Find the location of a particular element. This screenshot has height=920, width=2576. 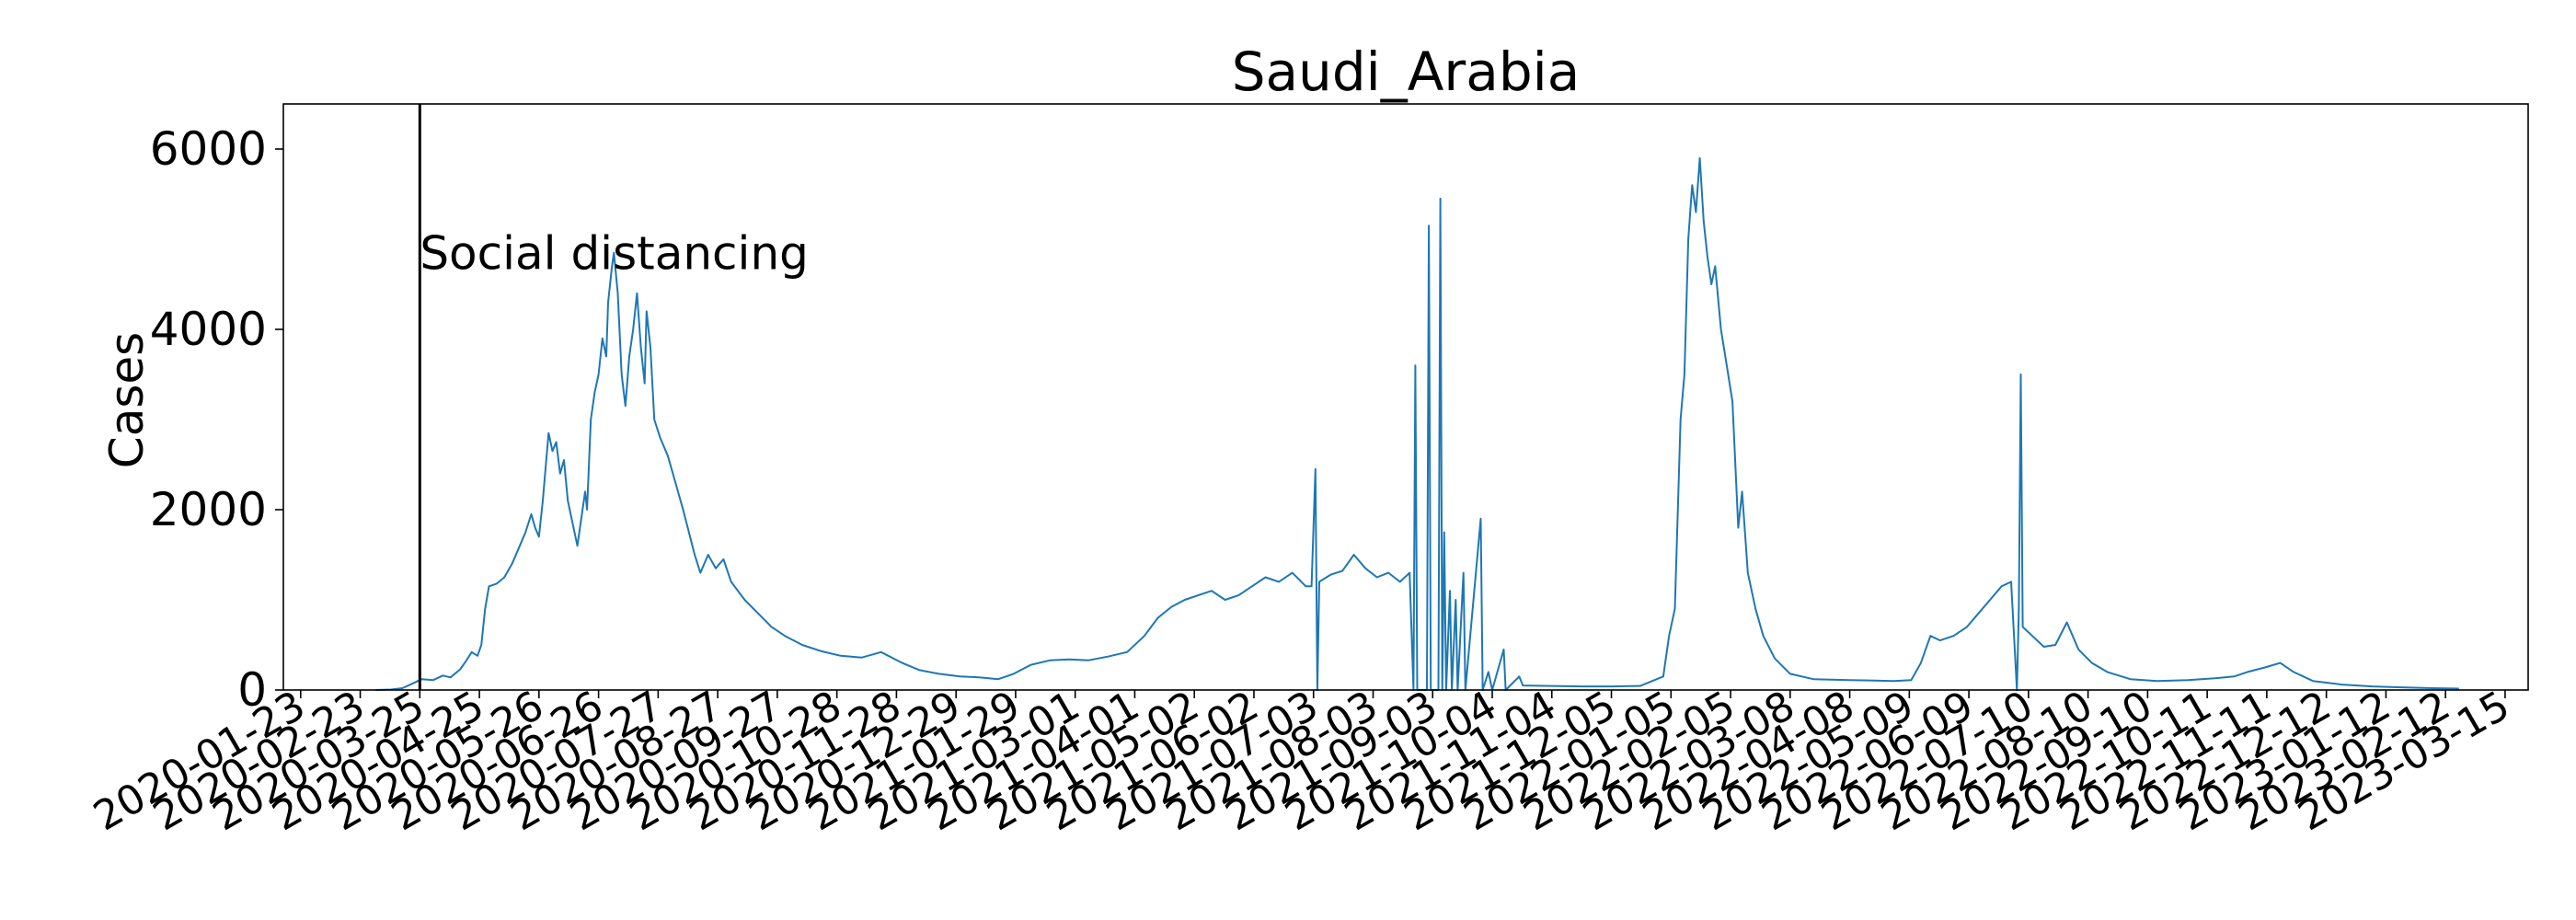

social-distancing-label: Social distancing is located at coordinates (614, 254).